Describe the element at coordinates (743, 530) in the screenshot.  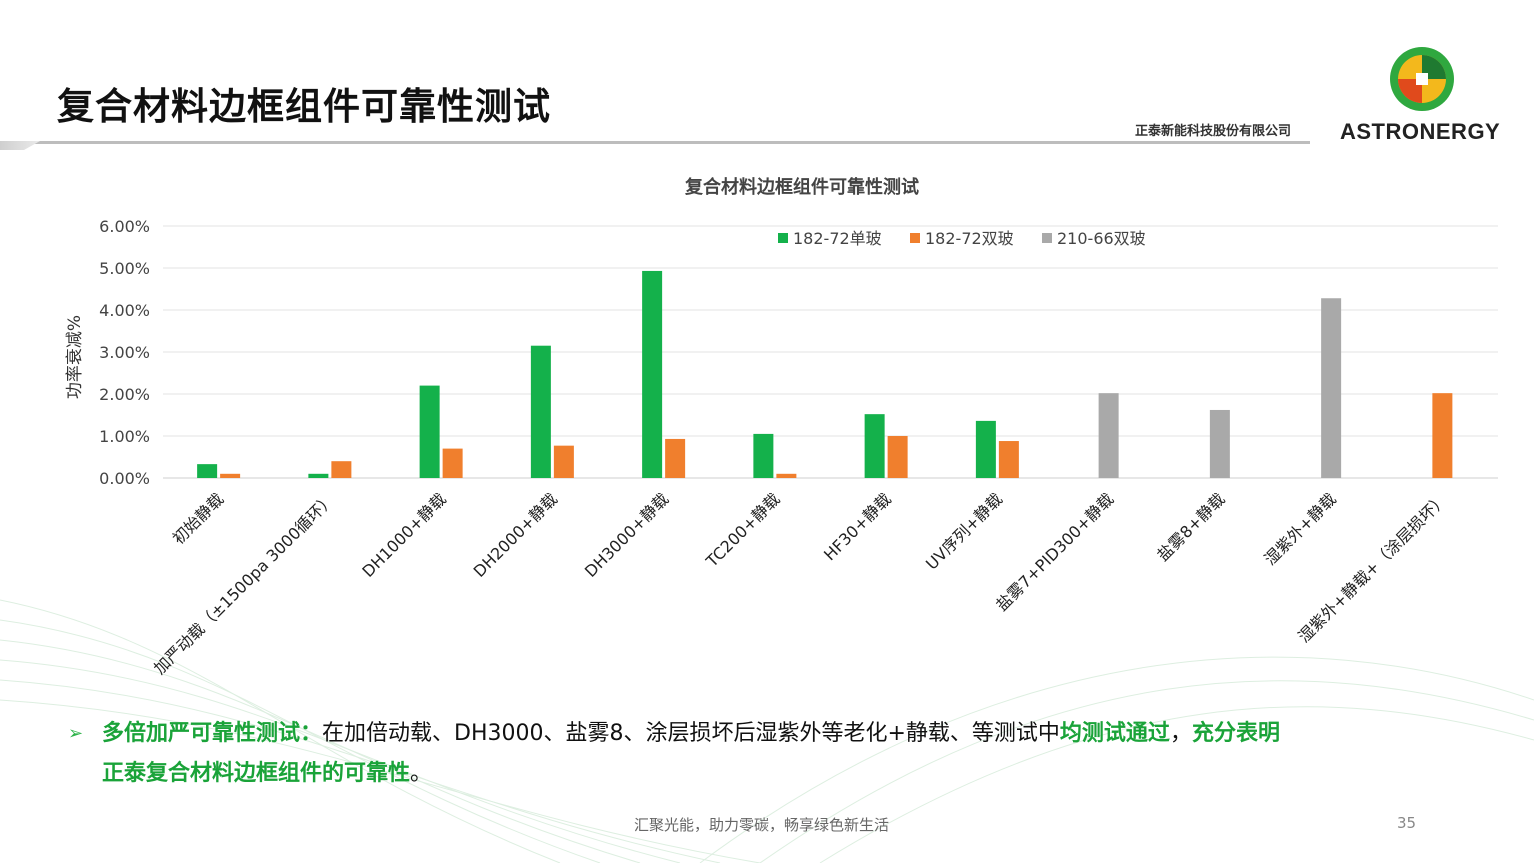
I see `x-tick-label: TC200+静载` at that location.